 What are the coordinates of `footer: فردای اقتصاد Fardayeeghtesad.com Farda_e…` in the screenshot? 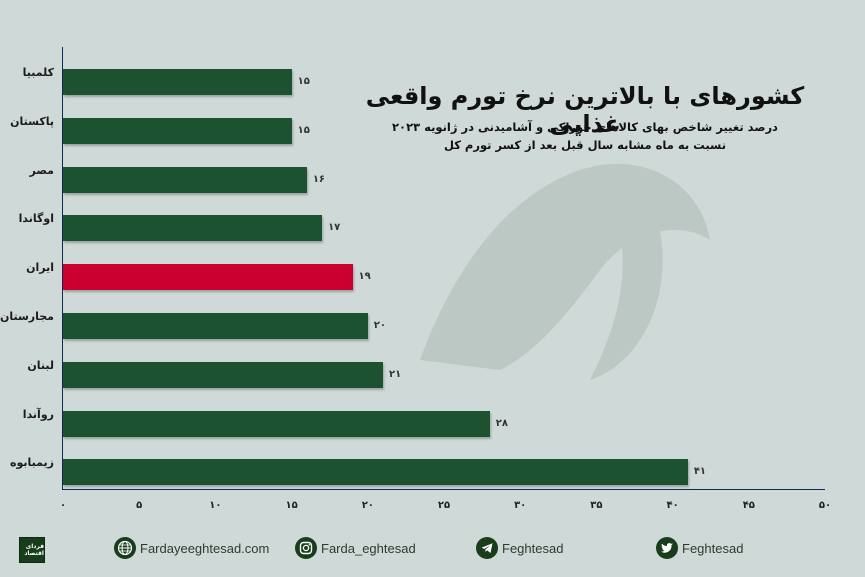 It's located at (432, 548).